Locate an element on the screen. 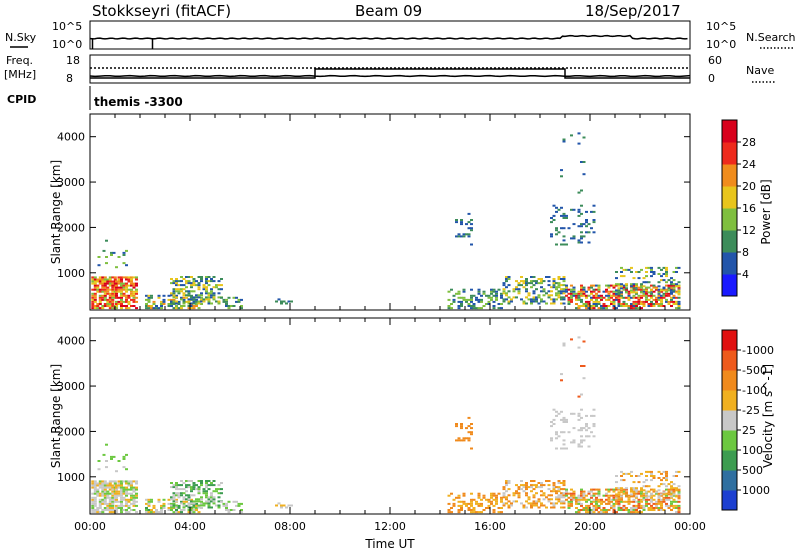 The width and height of the screenshot is (800, 554). power-cbar-label: Power [dB] is located at coordinates (766, 211).